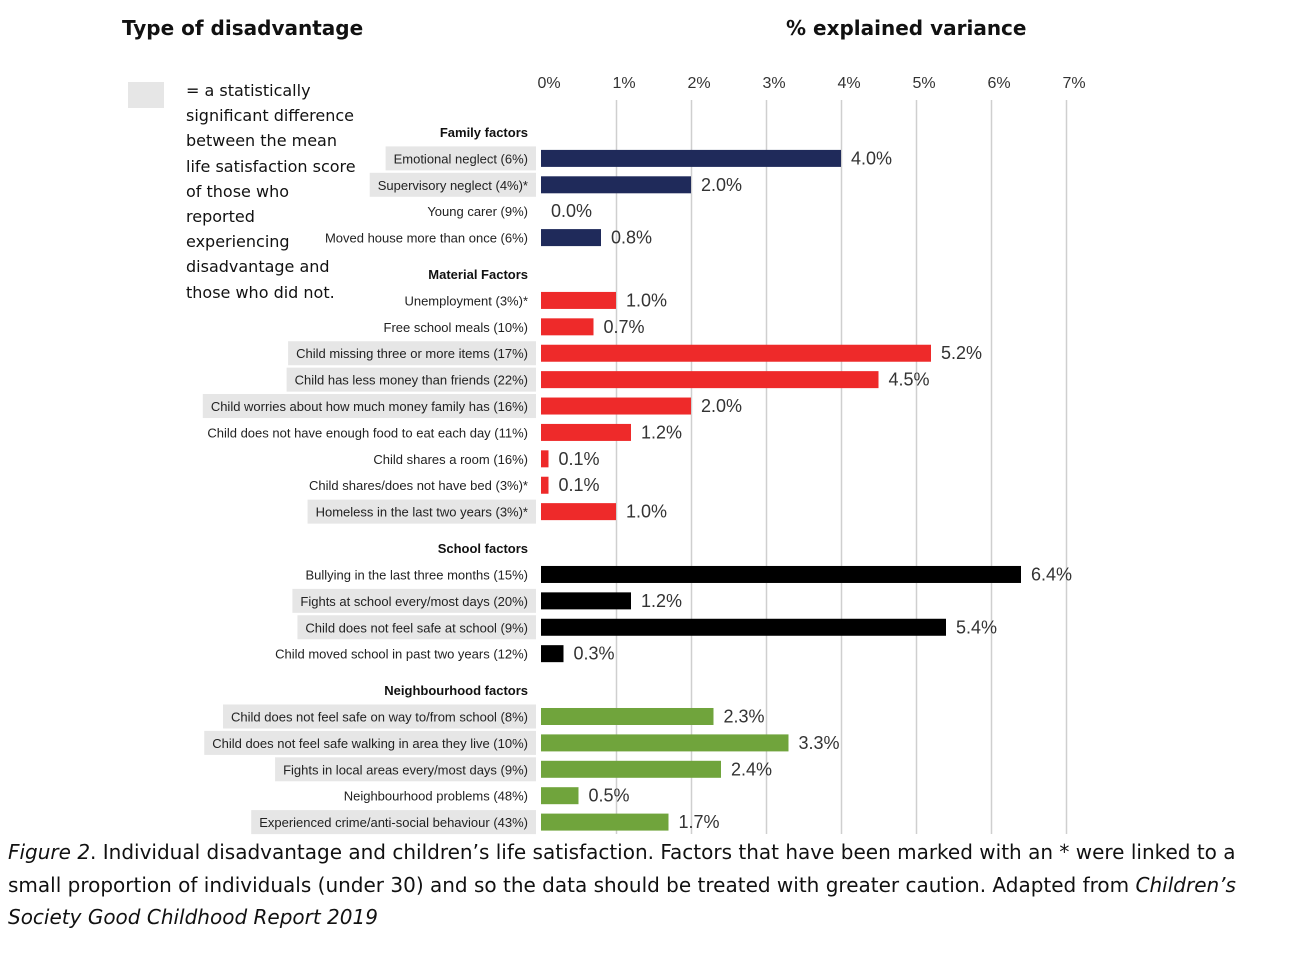 The width and height of the screenshot is (1295, 954). What do you see at coordinates (773, 83) in the screenshot?
I see `x-tick-label: 3%` at bounding box center [773, 83].